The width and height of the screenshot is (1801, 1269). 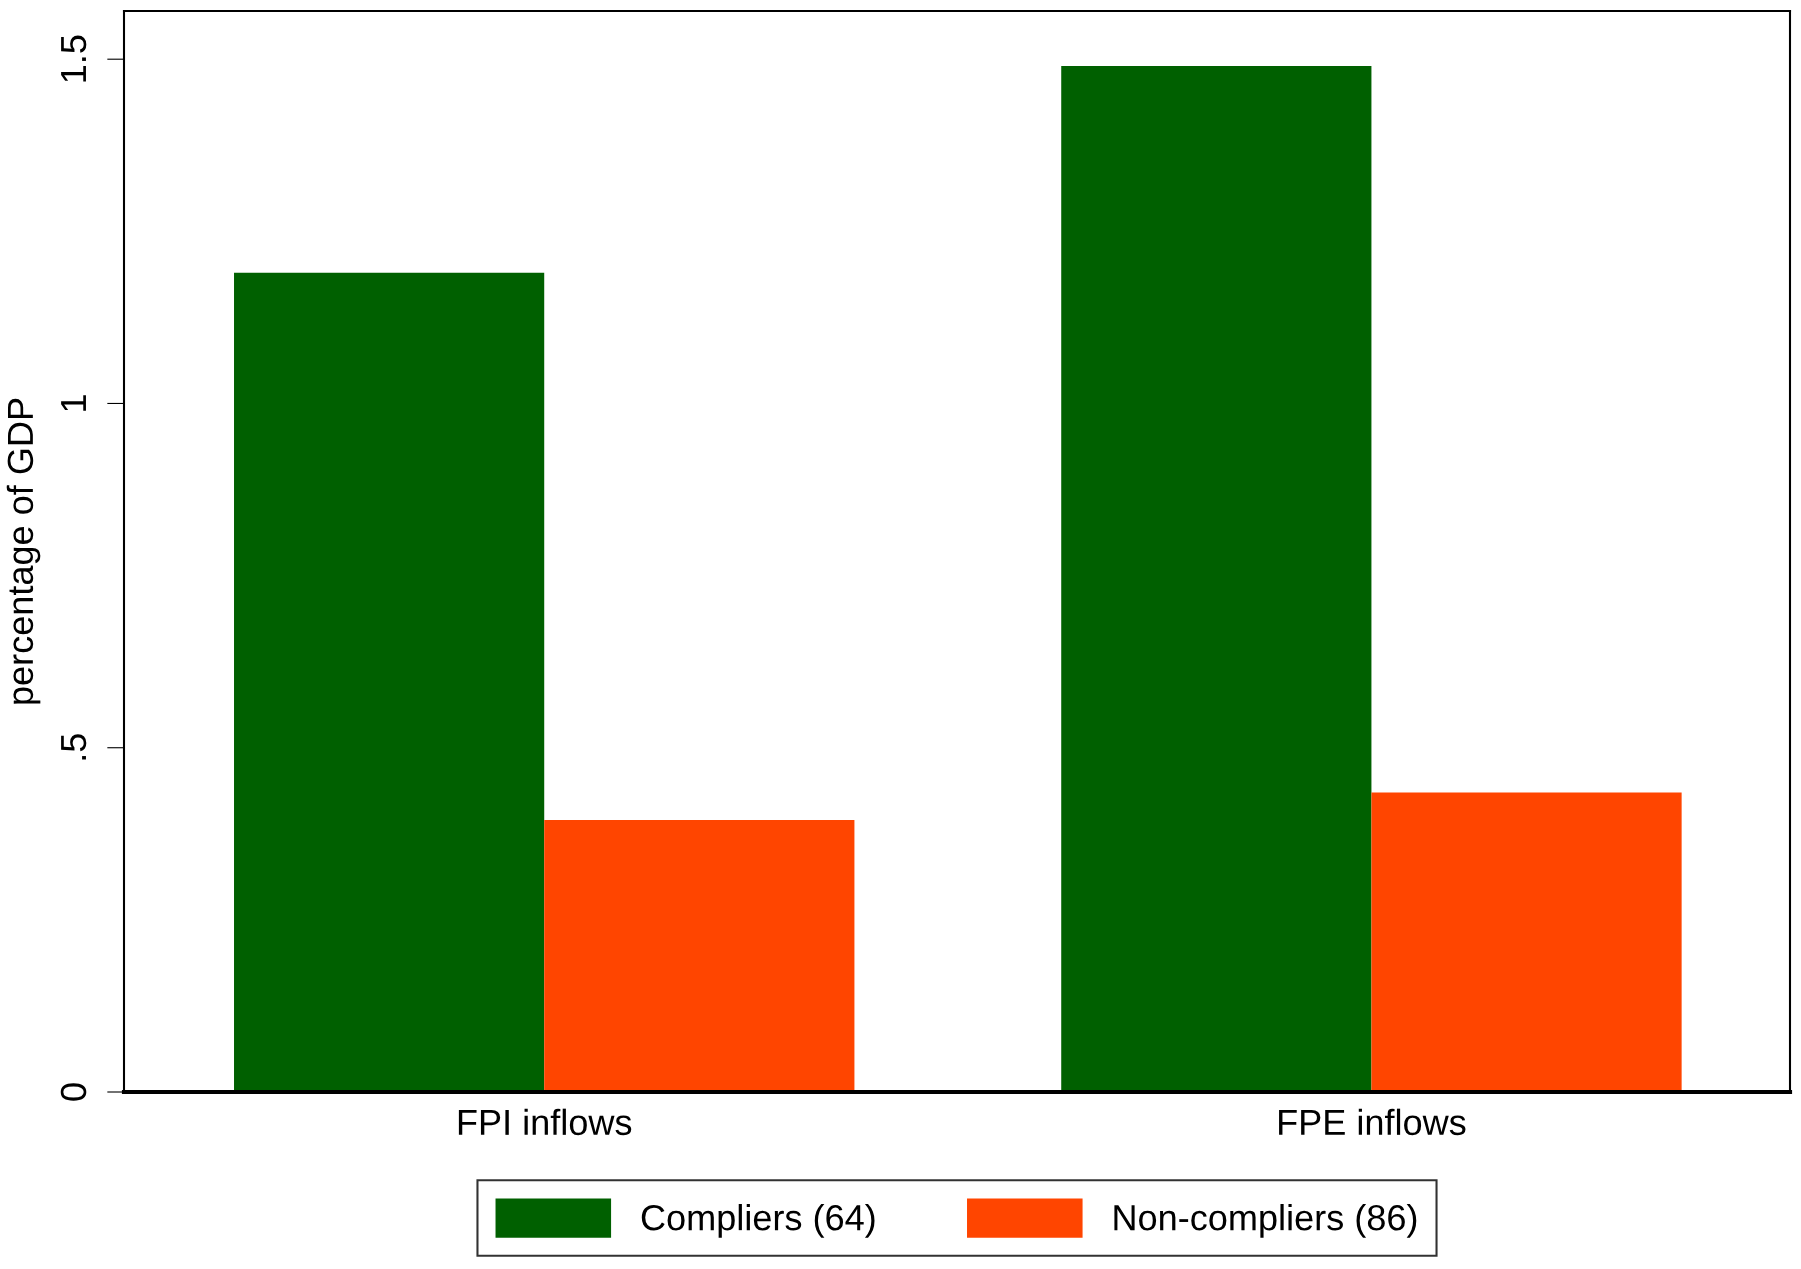 What do you see at coordinates (73, 403) in the screenshot?
I see `y-tick-label: 1` at bounding box center [73, 403].